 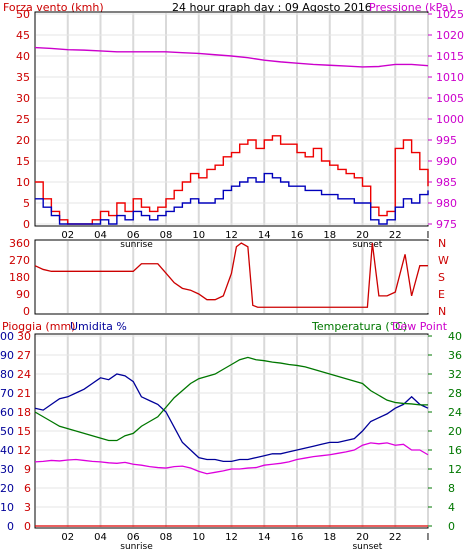 I want to click on direction-tick-label: 180, so click(x=19, y=277).